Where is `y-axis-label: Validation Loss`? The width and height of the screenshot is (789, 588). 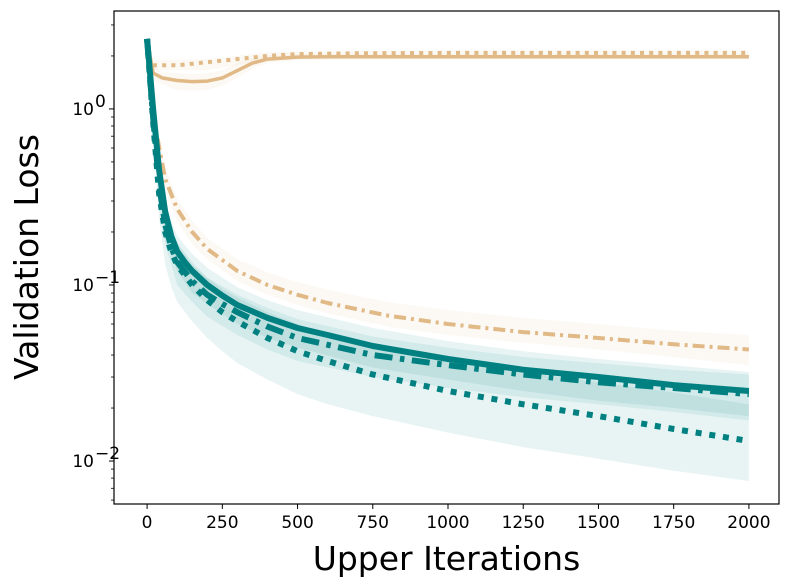
y-axis-label: Validation Loss is located at coordinates (26, 257).